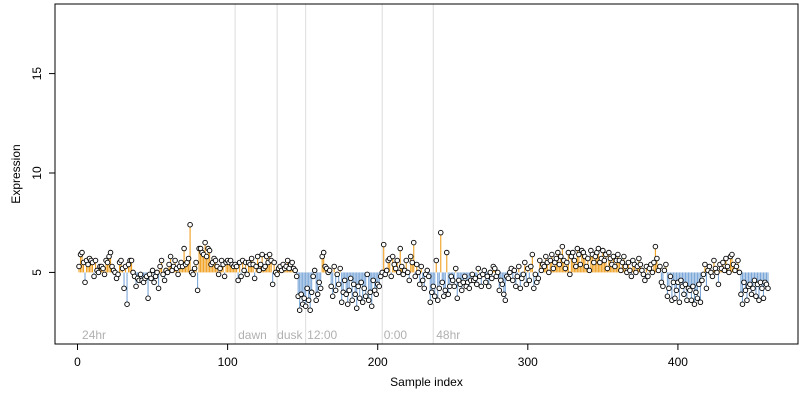 Image resolution: width=800 pixels, height=400 pixels. Describe the element at coordinates (94, 335) in the screenshot. I see `region-label: 24hr` at that location.